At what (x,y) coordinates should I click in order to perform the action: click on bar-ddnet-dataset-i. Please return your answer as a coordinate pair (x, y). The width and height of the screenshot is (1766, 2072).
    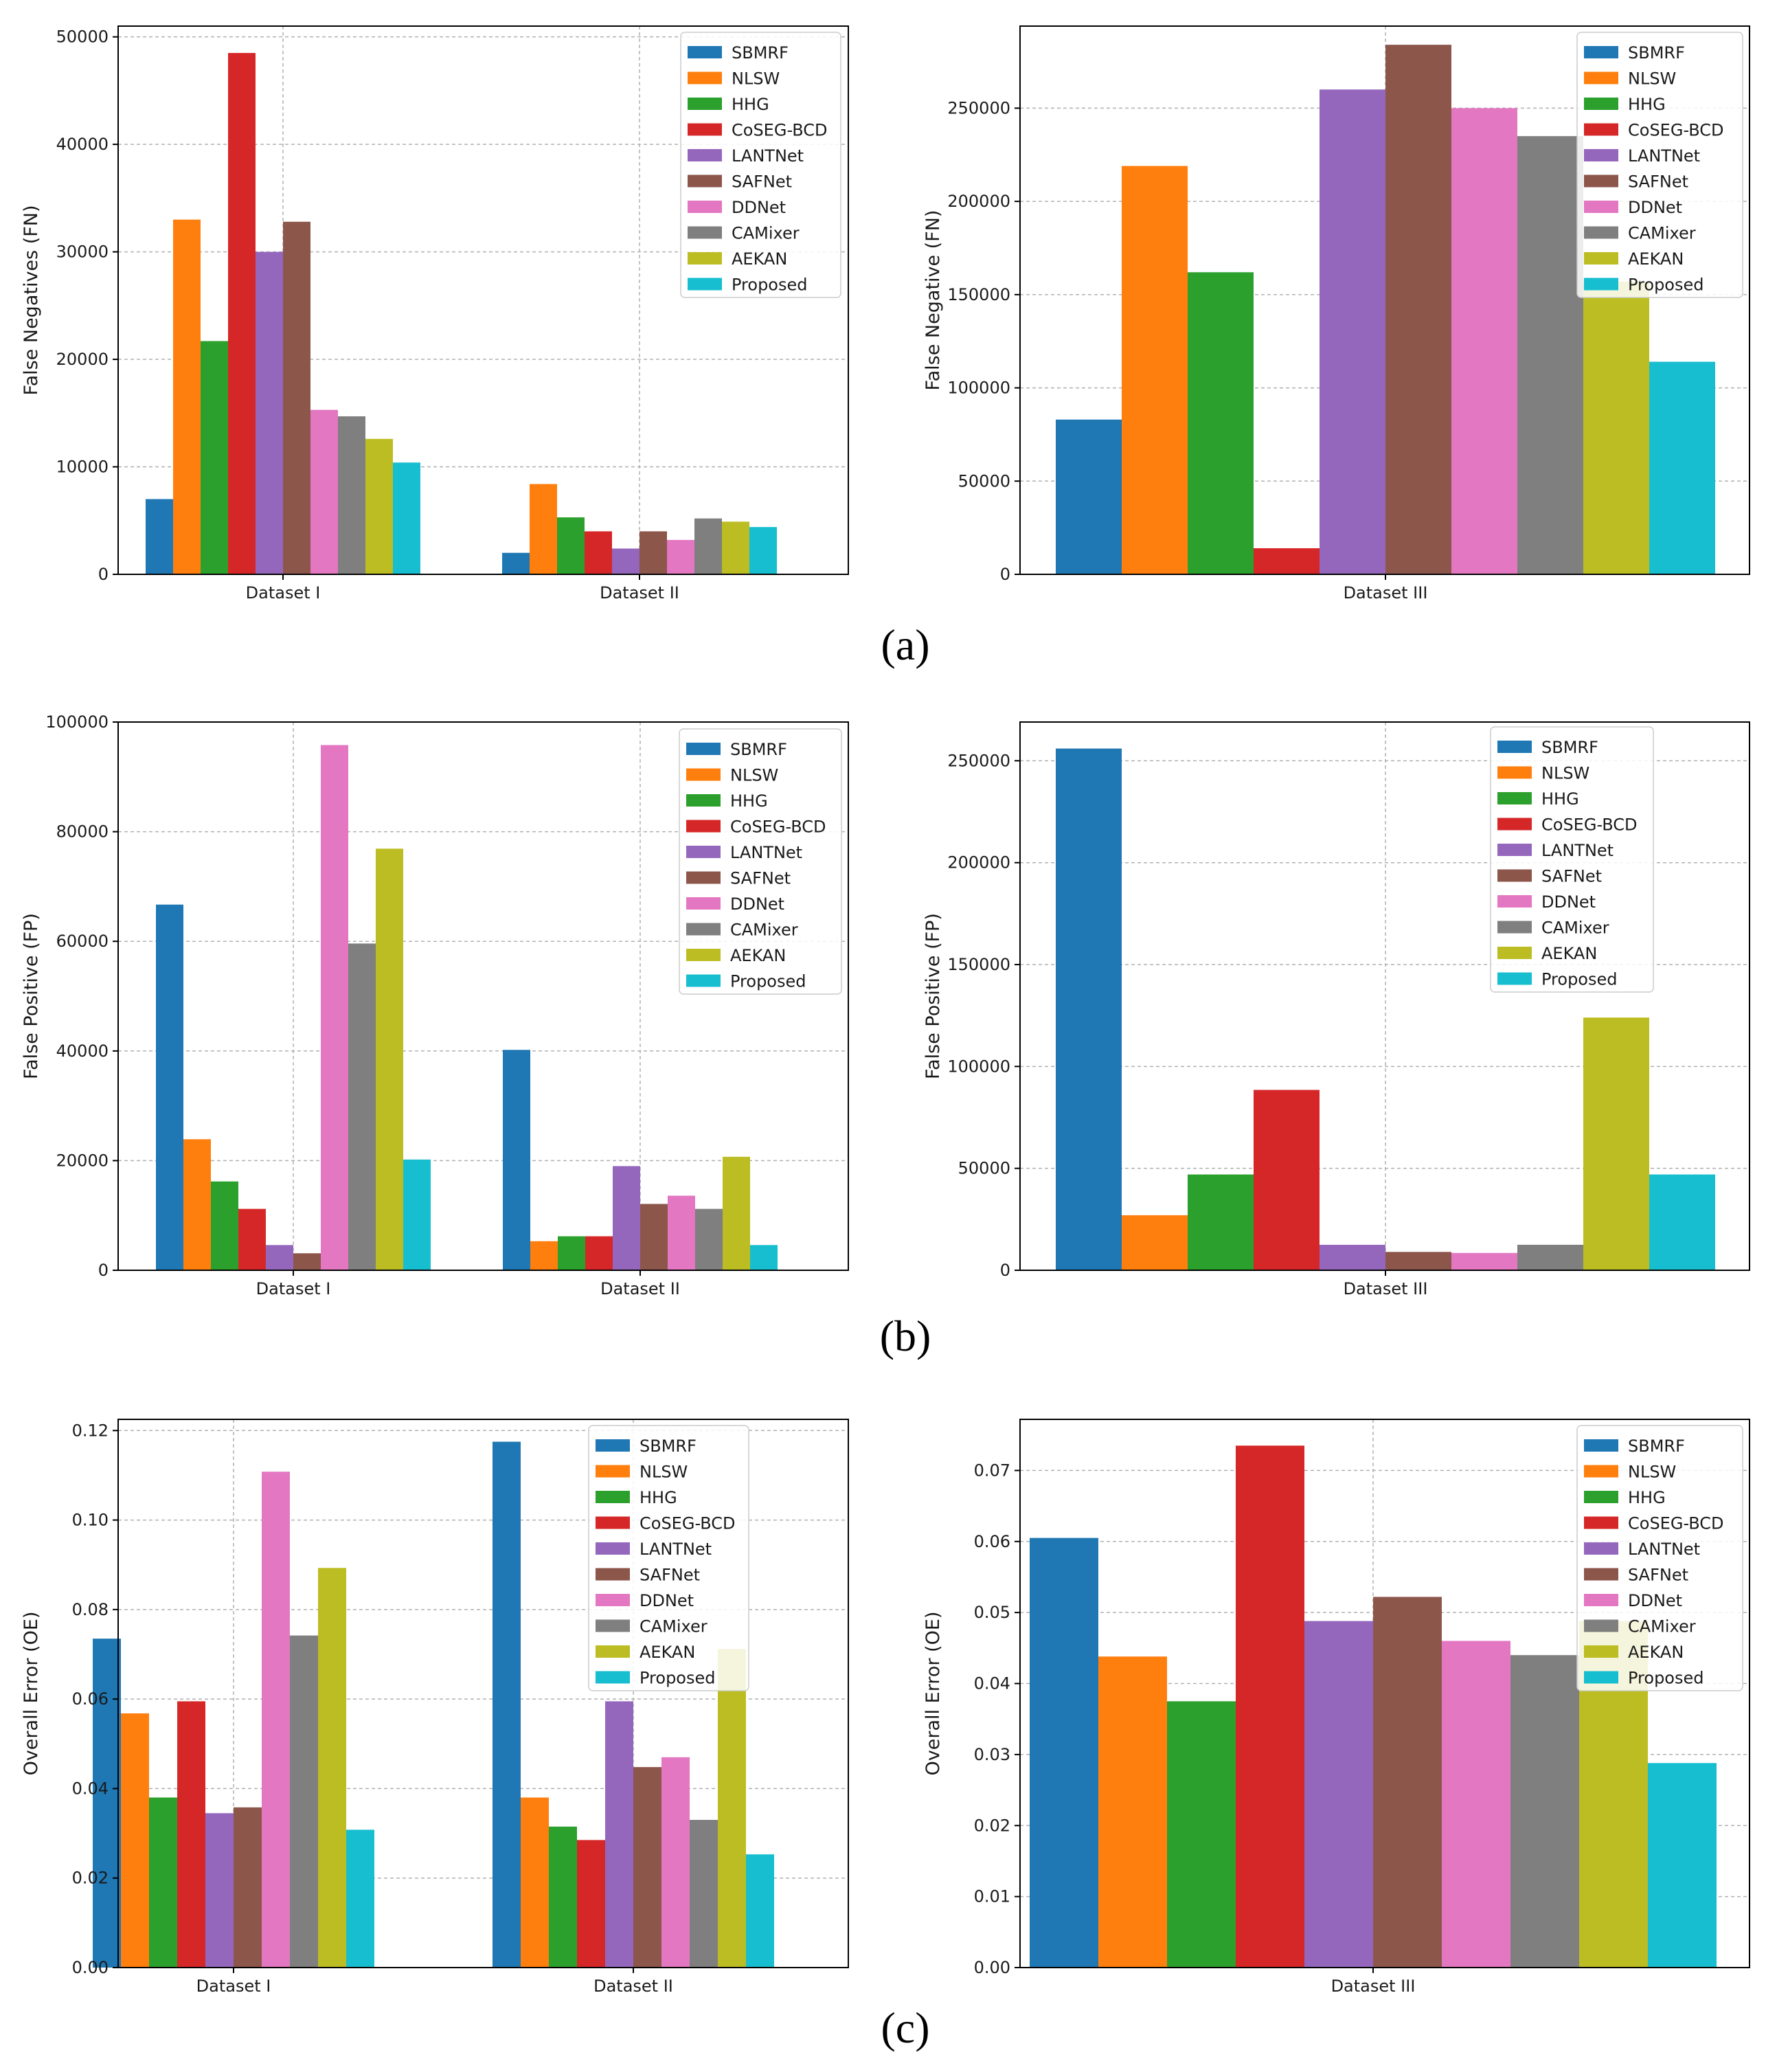
    Looking at the image, I should click on (276, 1720).